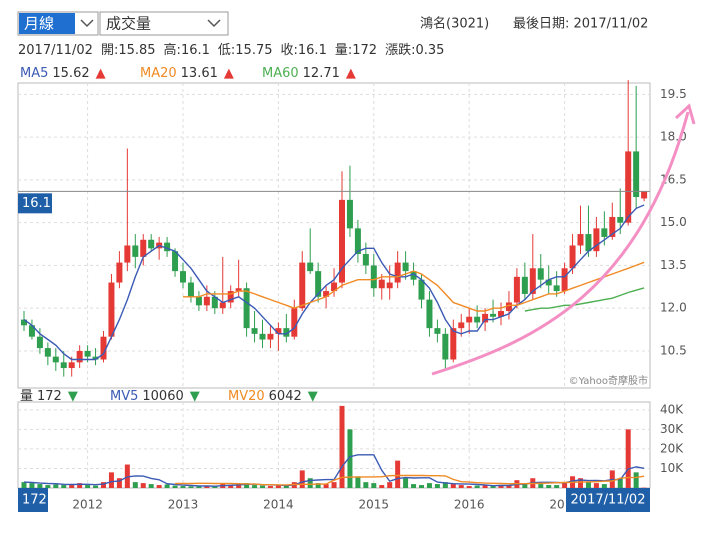  I want to click on y-tick-label: 19.5, so click(673, 94).